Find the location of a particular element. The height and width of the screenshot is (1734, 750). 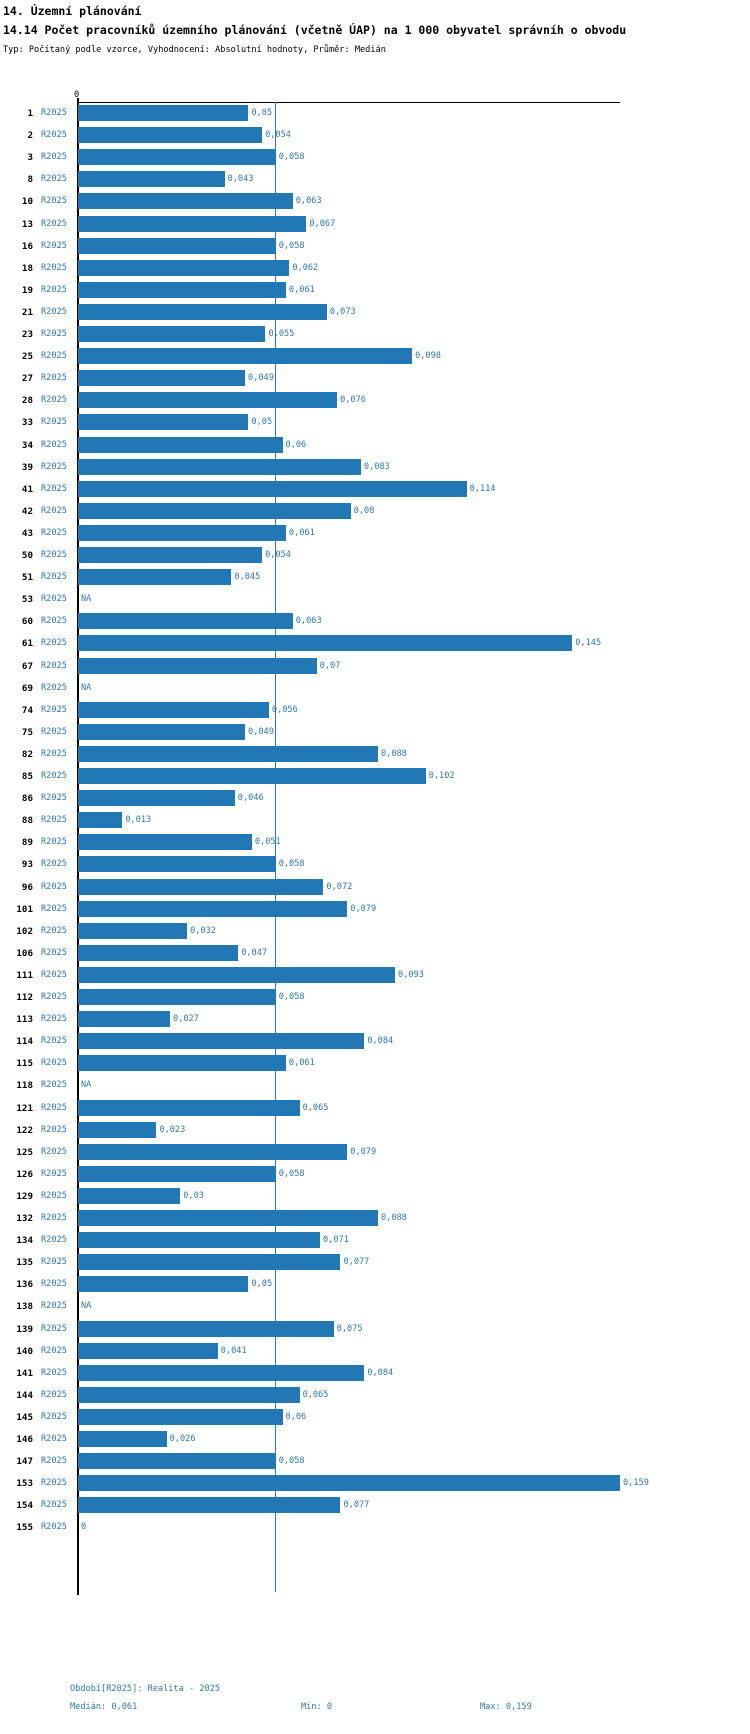

bar-value-label: 0,058 is located at coordinates (291, 1173).